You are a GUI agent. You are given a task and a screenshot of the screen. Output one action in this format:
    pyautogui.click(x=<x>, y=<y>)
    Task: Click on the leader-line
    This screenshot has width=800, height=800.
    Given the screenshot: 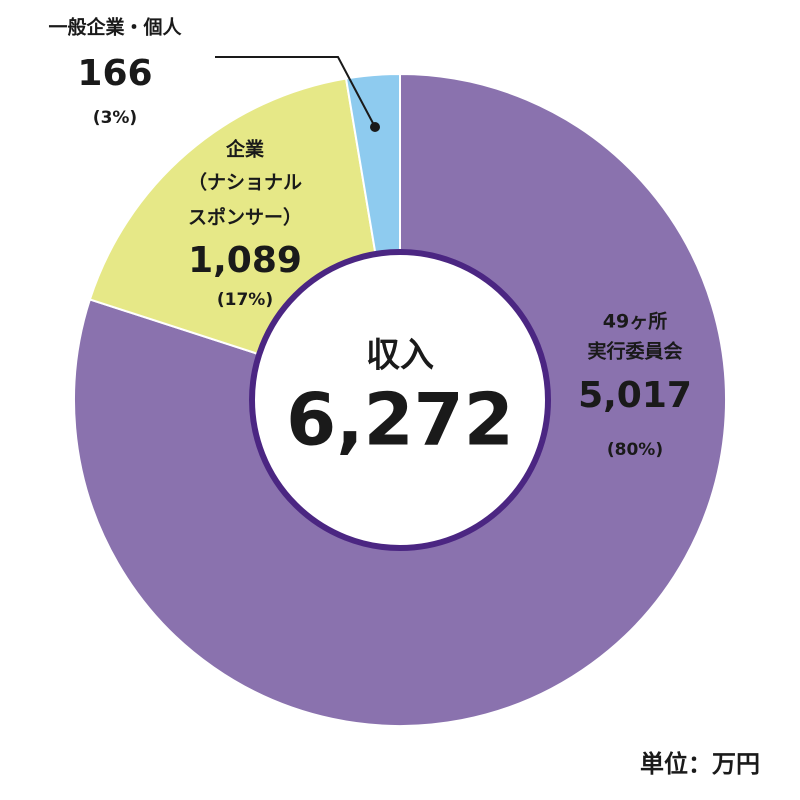 What is the action you would take?
    pyautogui.click(x=295, y=92)
    